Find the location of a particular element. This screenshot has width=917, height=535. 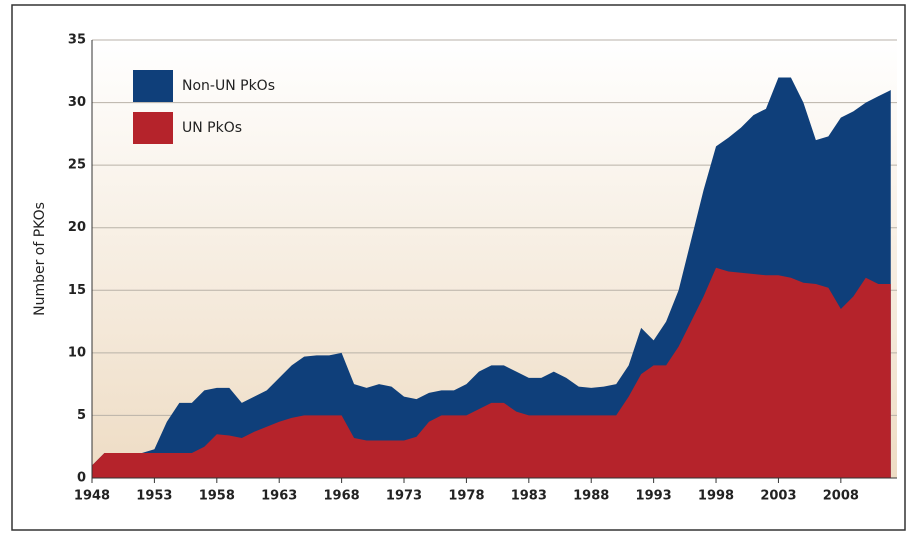

legend-label: UN PkOs is located at coordinates (212, 128).